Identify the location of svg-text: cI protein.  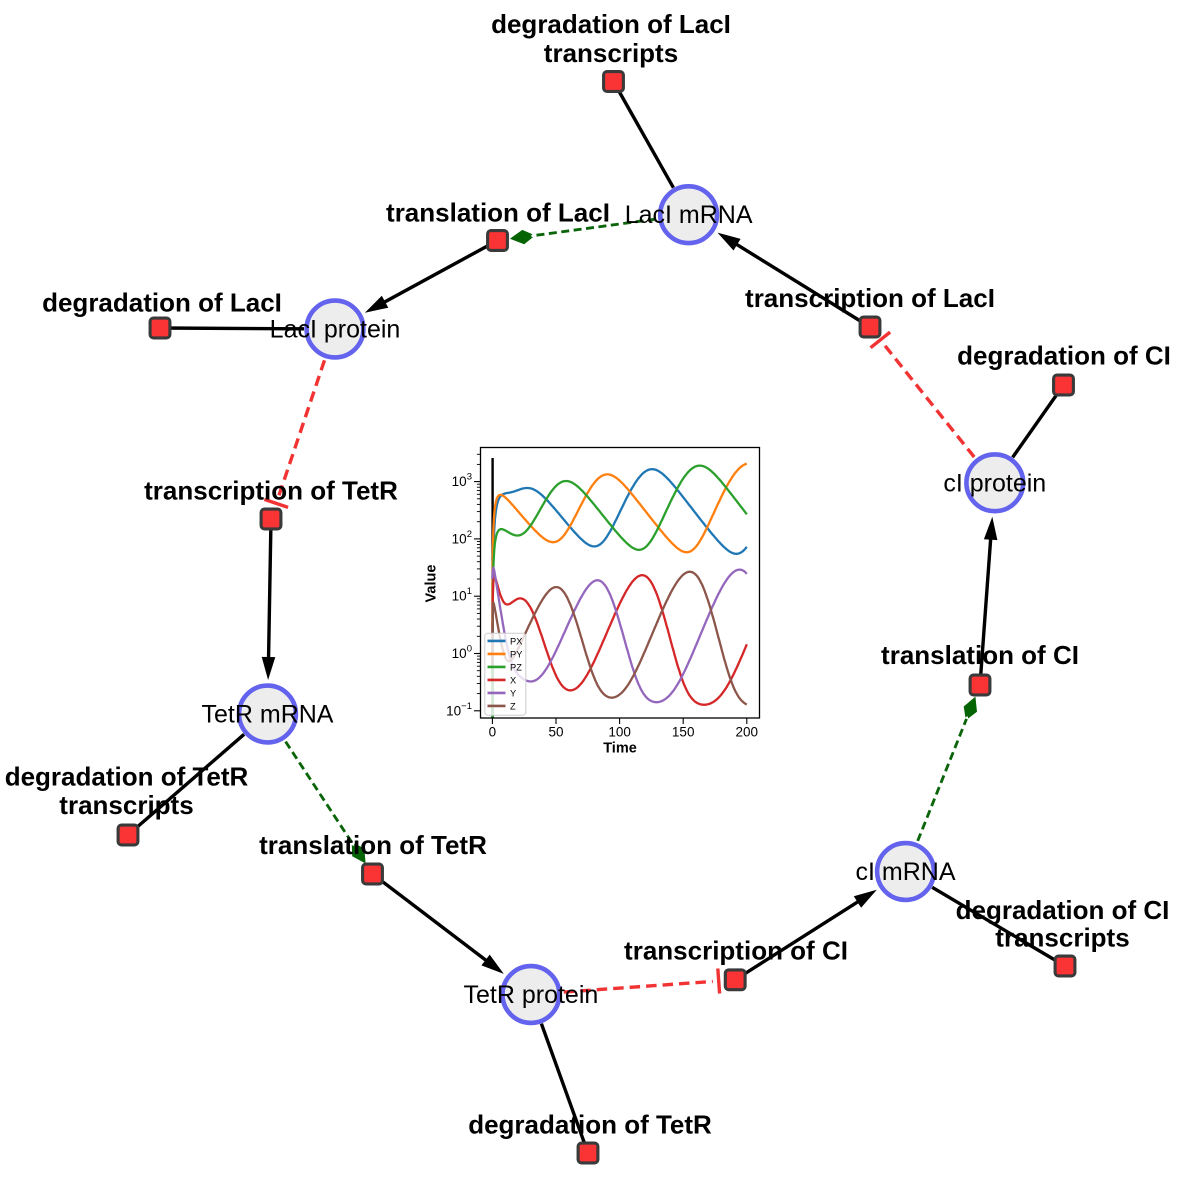
(994, 483).